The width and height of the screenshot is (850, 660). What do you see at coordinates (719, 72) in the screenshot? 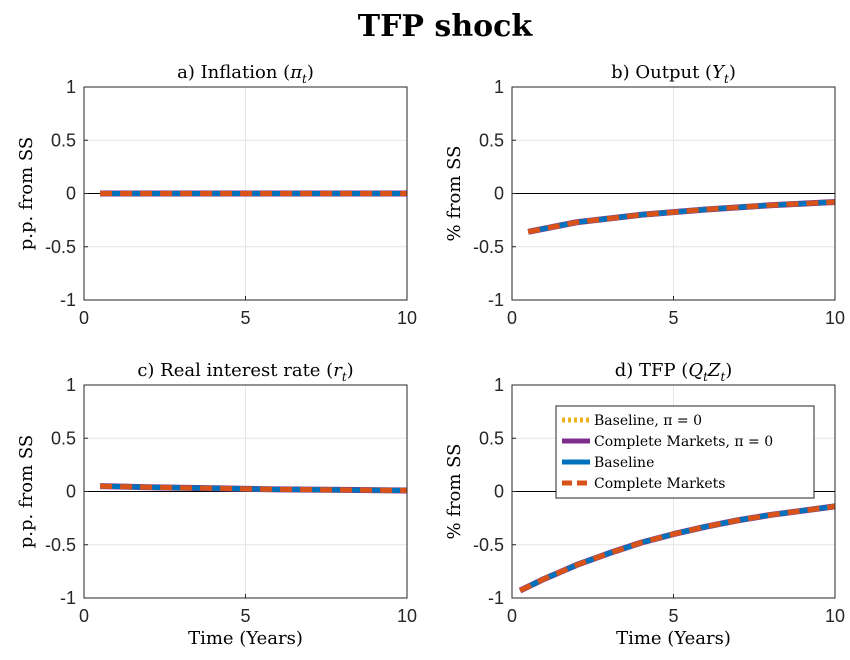
I see `panel-title-symbol: Y` at bounding box center [719, 72].